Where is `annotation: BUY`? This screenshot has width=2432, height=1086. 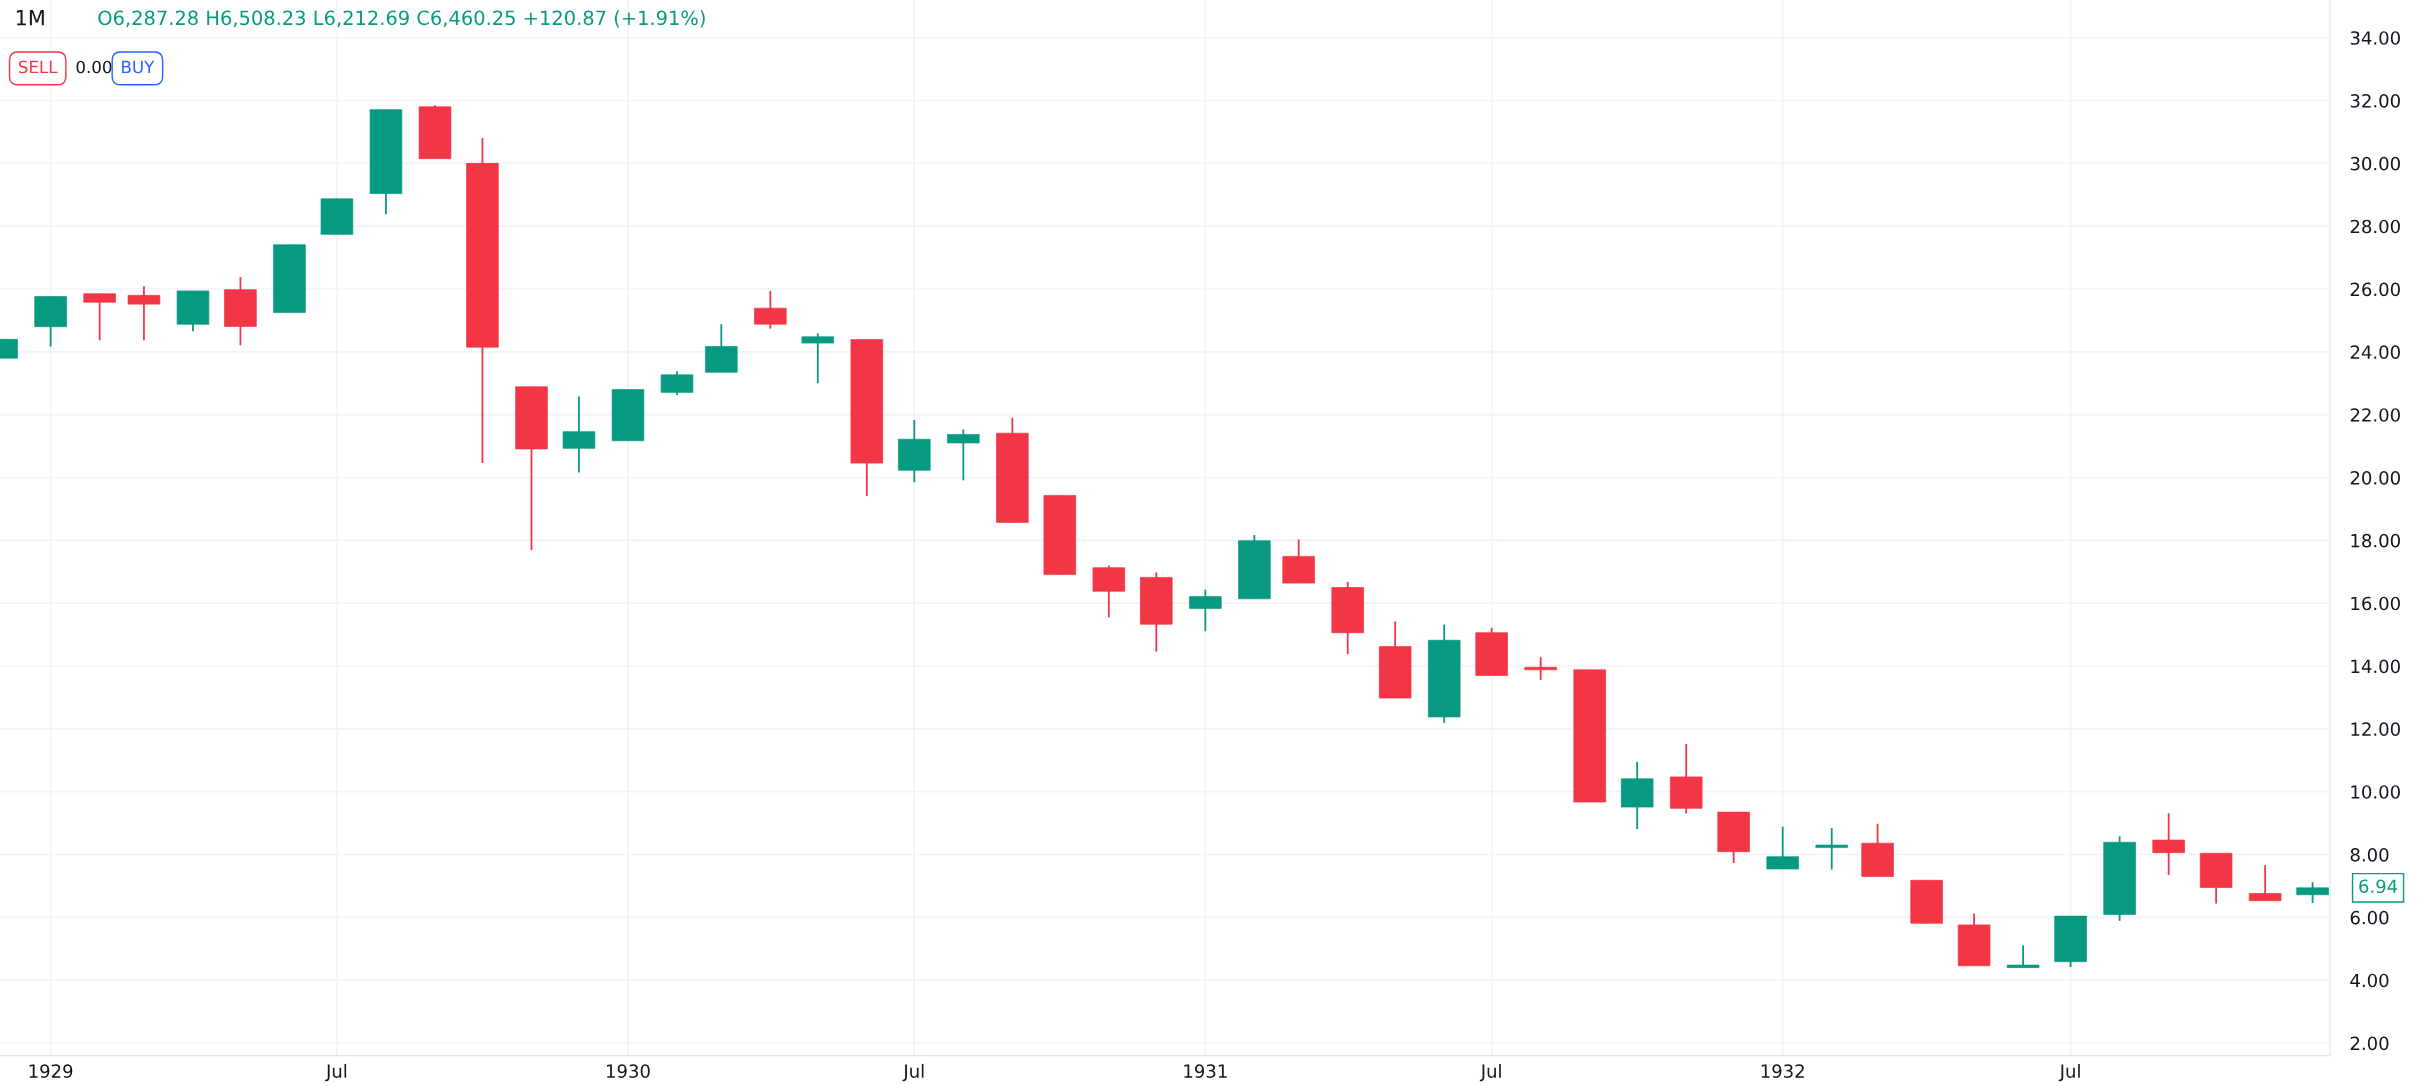 annotation: BUY is located at coordinates (138, 67).